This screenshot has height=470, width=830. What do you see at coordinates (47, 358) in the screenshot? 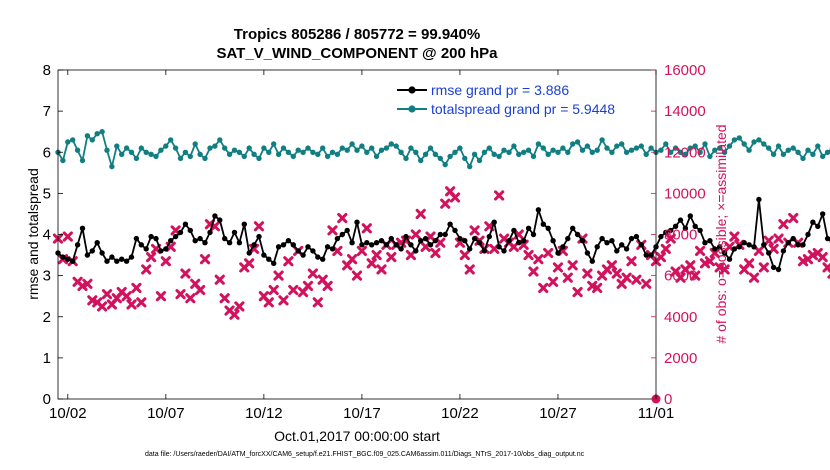
I see `y-left-tick-label: 1` at bounding box center [47, 358].